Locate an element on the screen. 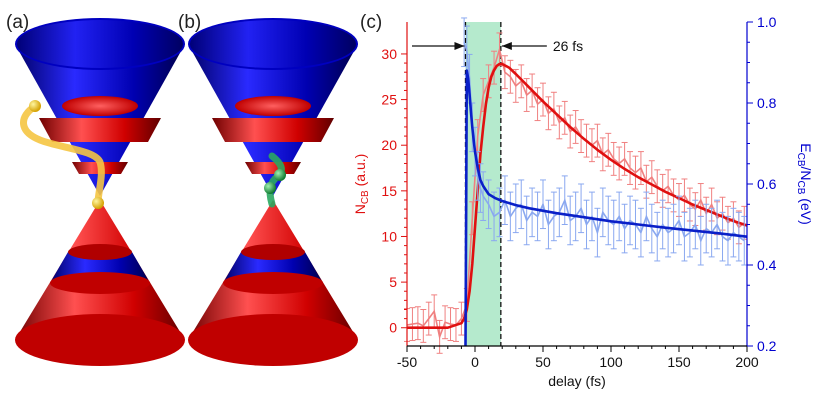 The width and height of the screenshot is (815, 397). panel-c-label: (c) is located at coordinates (371, 22).